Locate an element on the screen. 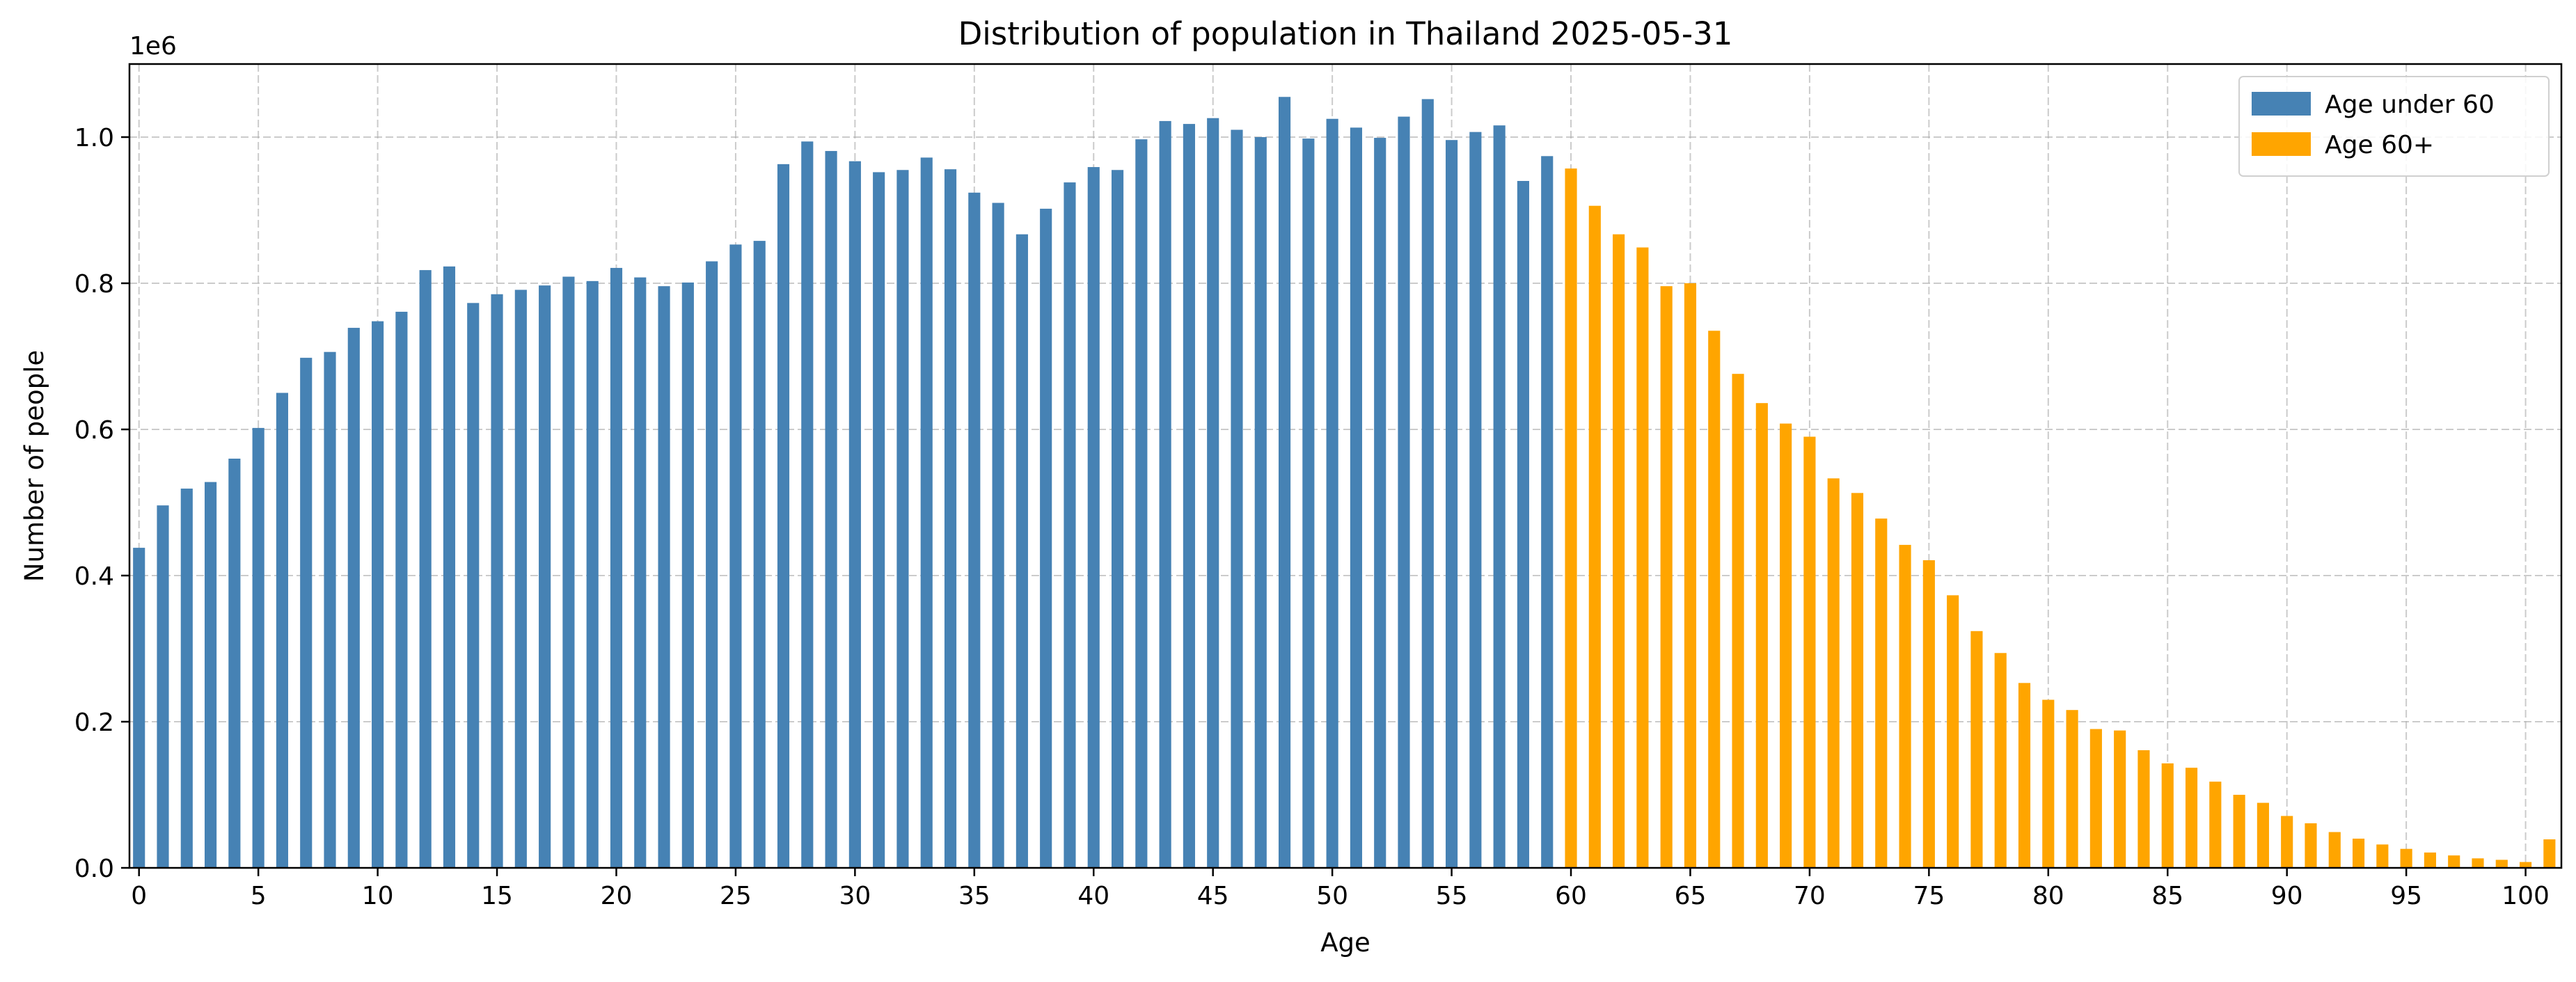  y-axis-offset-label: 1e6 is located at coordinates (153, 46).